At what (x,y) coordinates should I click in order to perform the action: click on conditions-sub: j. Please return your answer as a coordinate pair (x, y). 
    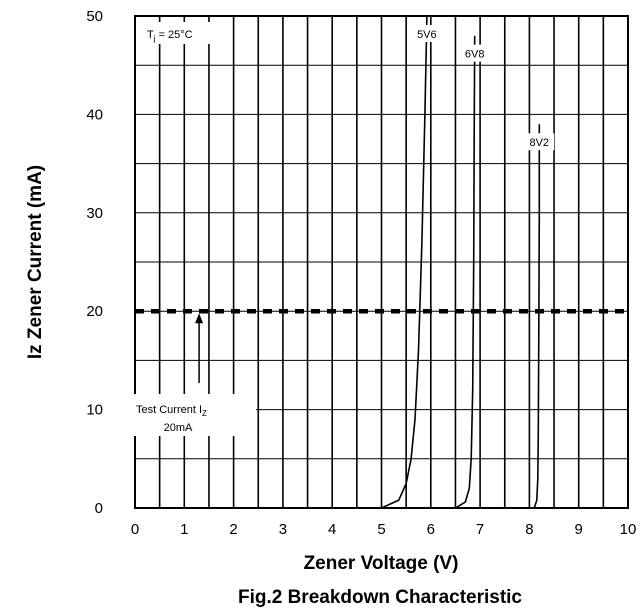
    Looking at the image, I should click on (154, 38).